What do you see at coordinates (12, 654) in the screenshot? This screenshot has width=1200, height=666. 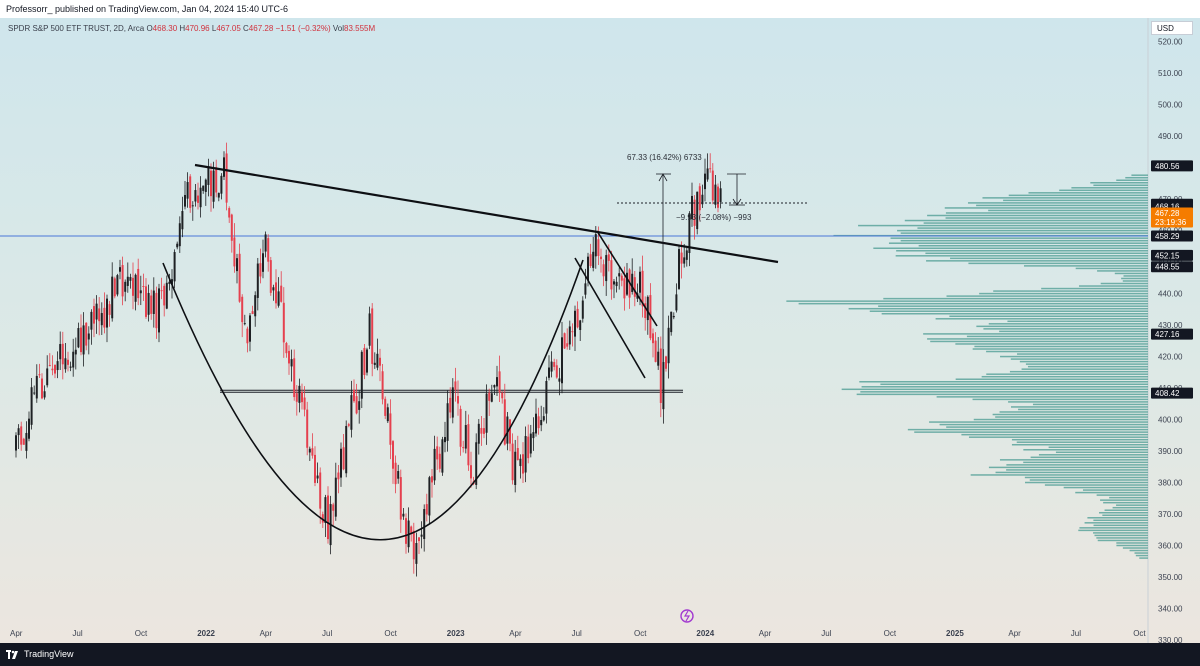 I see `tradingview-logo-icon` at bounding box center [12, 654].